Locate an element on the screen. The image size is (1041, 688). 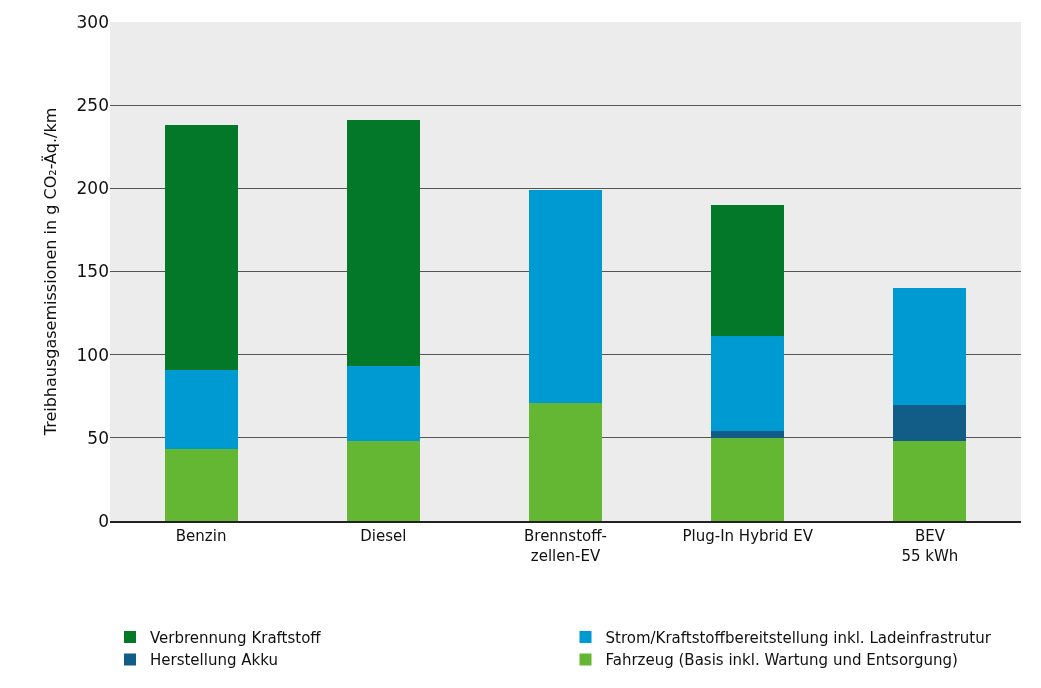
y-tick-label: 300 is located at coordinates (92, 21).